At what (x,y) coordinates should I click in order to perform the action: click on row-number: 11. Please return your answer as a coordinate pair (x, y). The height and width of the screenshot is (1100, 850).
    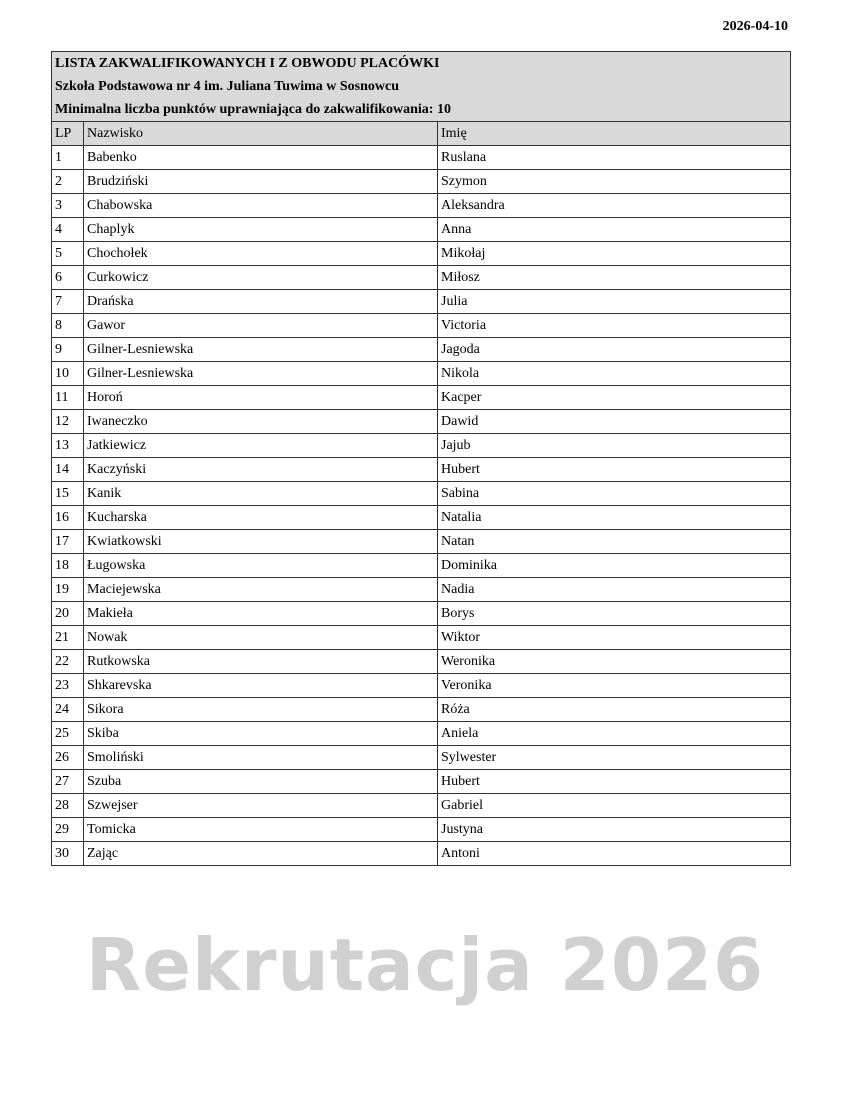
    Looking at the image, I should click on (67, 397).